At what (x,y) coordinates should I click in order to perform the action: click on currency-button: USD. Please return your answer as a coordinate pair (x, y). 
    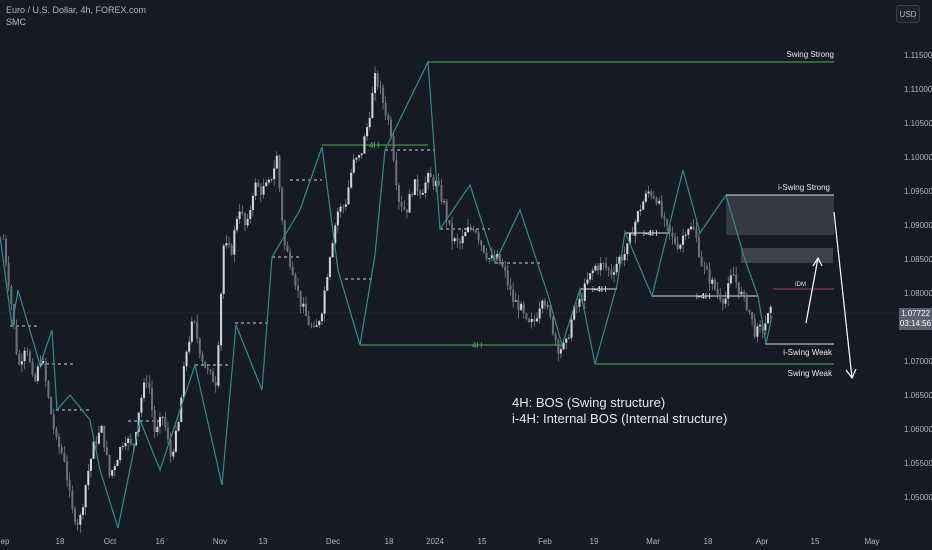
    Looking at the image, I should click on (908, 14).